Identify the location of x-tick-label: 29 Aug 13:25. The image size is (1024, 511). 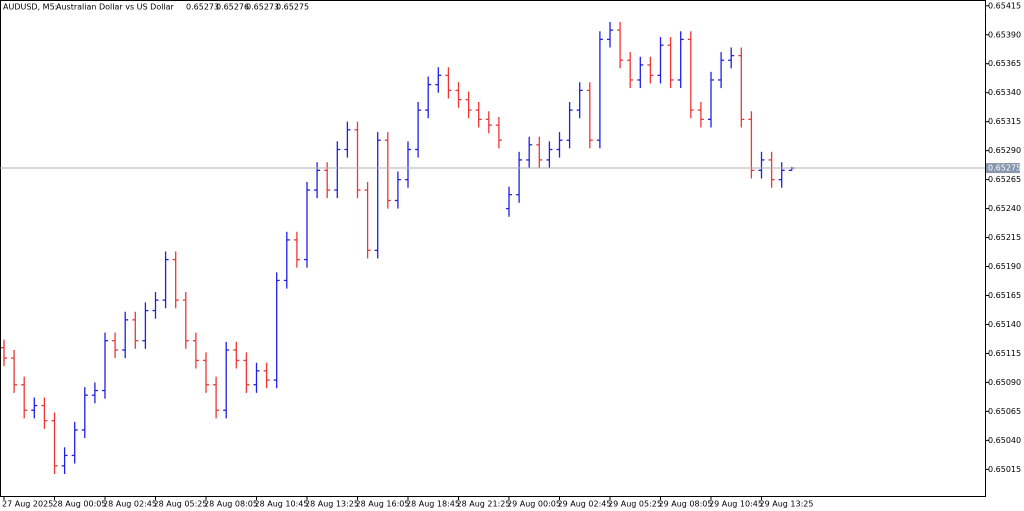
(787, 504).